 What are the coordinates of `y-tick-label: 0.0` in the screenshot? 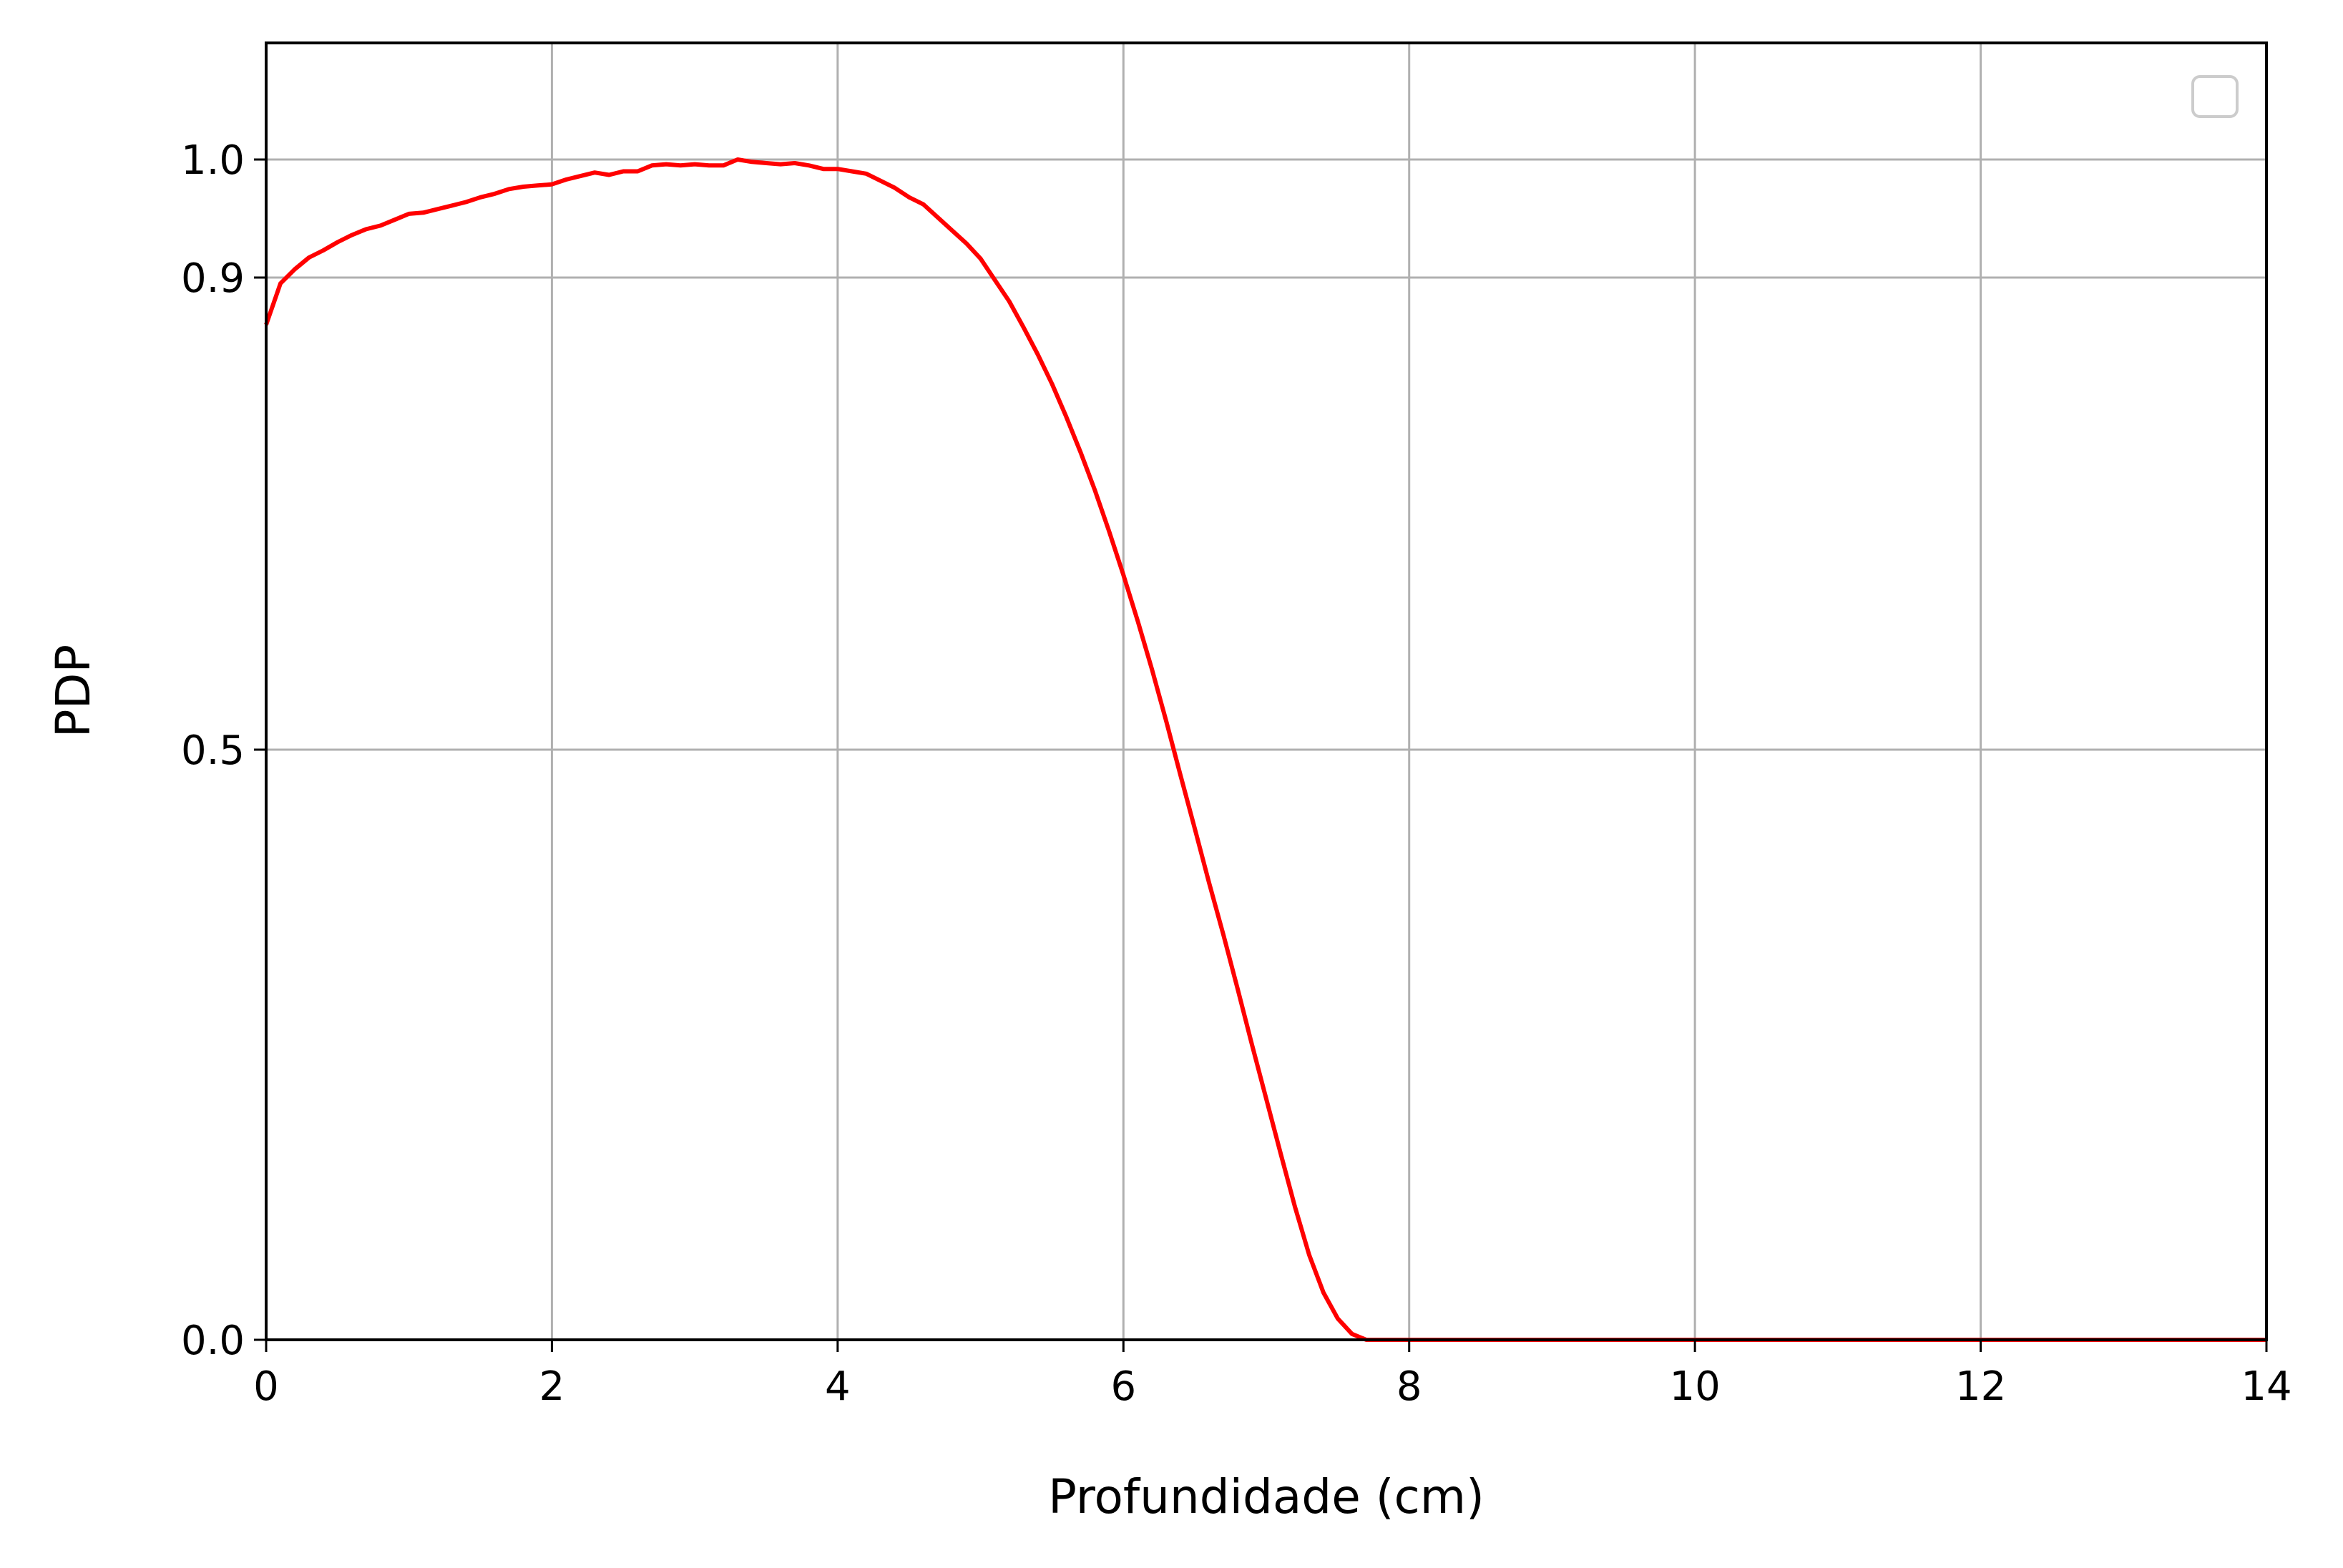 It's located at (213, 1341).